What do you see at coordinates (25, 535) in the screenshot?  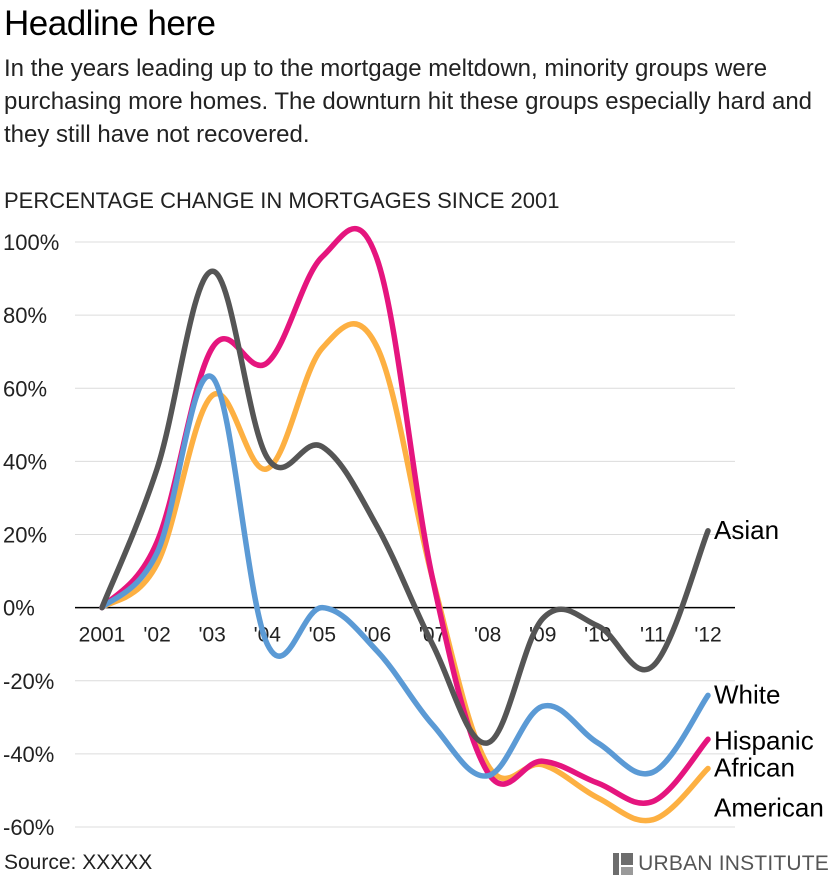 I see `y-tick-label: 20%` at bounding box center [25, 535].